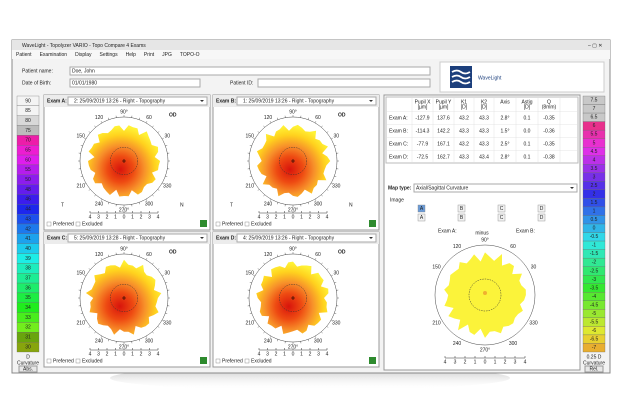 Image resolution: width=625 pixels, height=420 pixels. I want to click on table-cell: -0.35, so click(549, 118).